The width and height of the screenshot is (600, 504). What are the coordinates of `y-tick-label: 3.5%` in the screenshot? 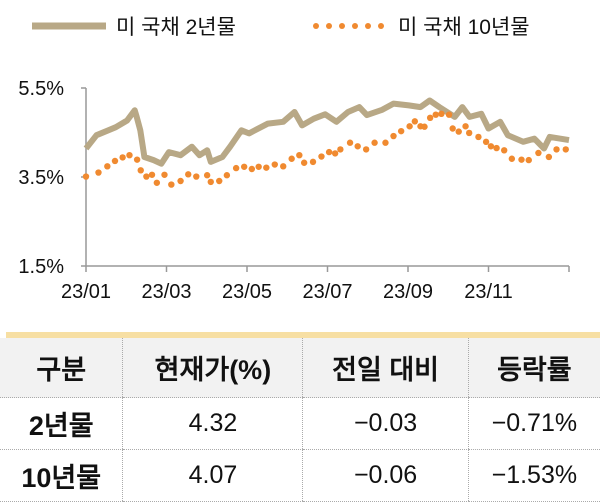 It's located at (41, 178).